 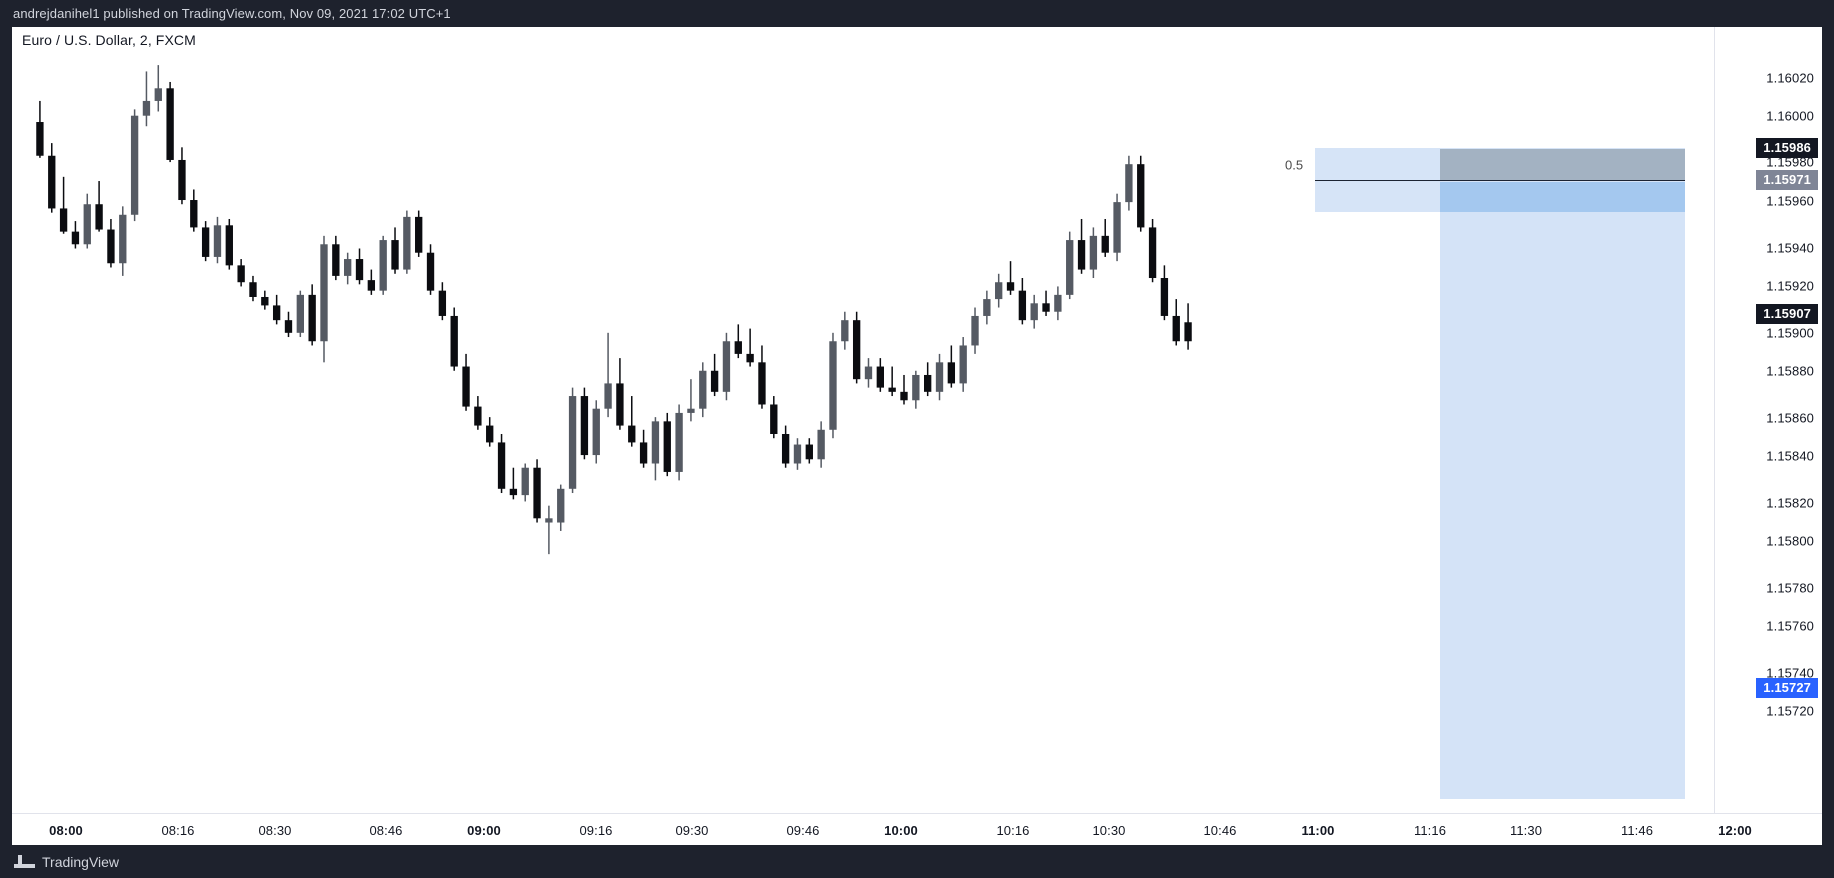 What do you see at coordinates (24, 861) in the screenshot?
I see `tradingview-logo-icon` at bounding box center [24, 861].